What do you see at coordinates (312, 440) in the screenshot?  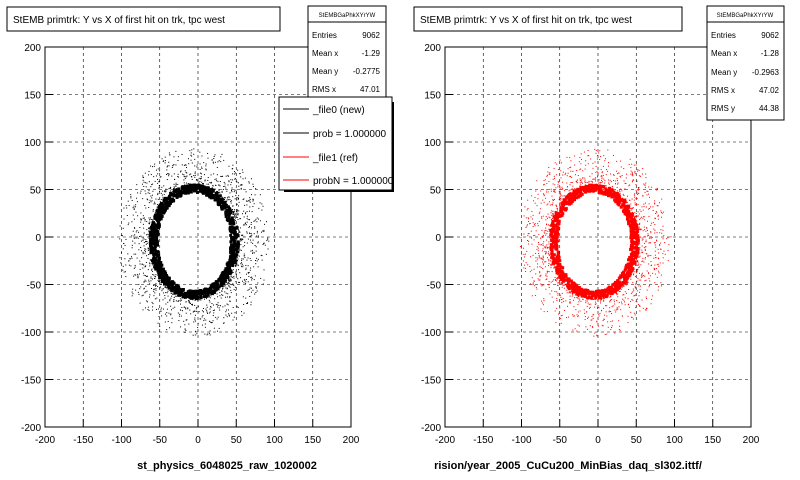 I see `x-tick-label: 150` at bounding box center [312, 440].